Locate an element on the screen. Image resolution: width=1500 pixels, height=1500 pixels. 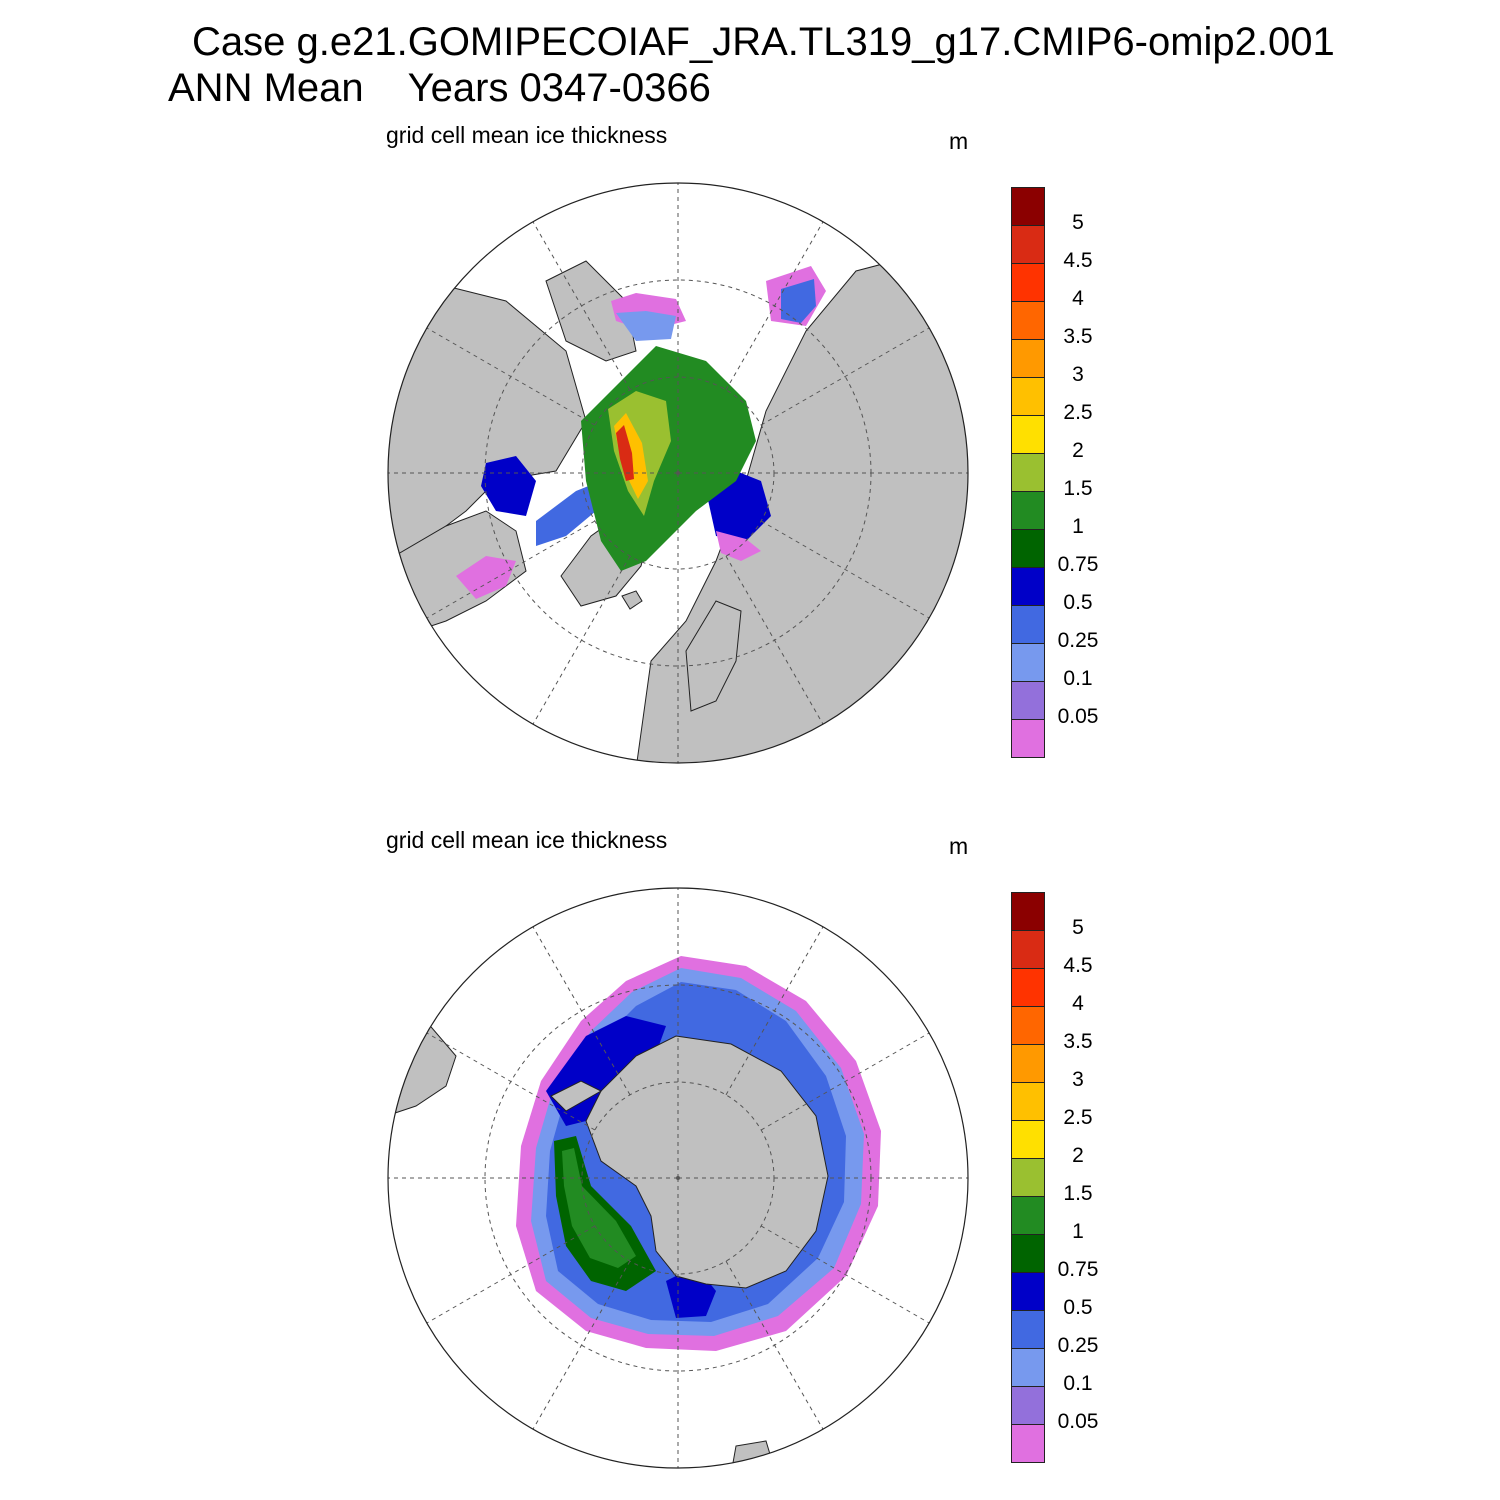
south-colorbar is located at coordinates (1029, 1177).